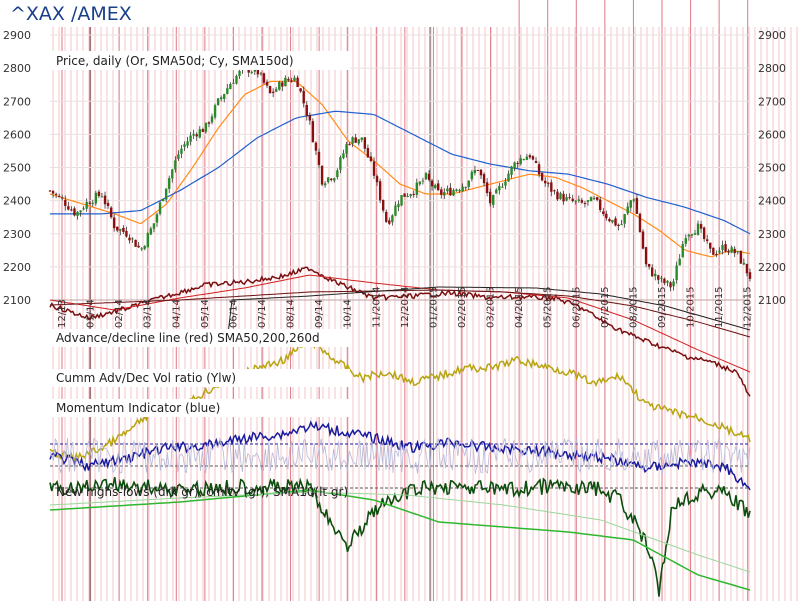  What do you see at coordinates (17, 101) in the screenshot?
I see `y-tick-label-left: 2700` at bounding box center [17, 101].